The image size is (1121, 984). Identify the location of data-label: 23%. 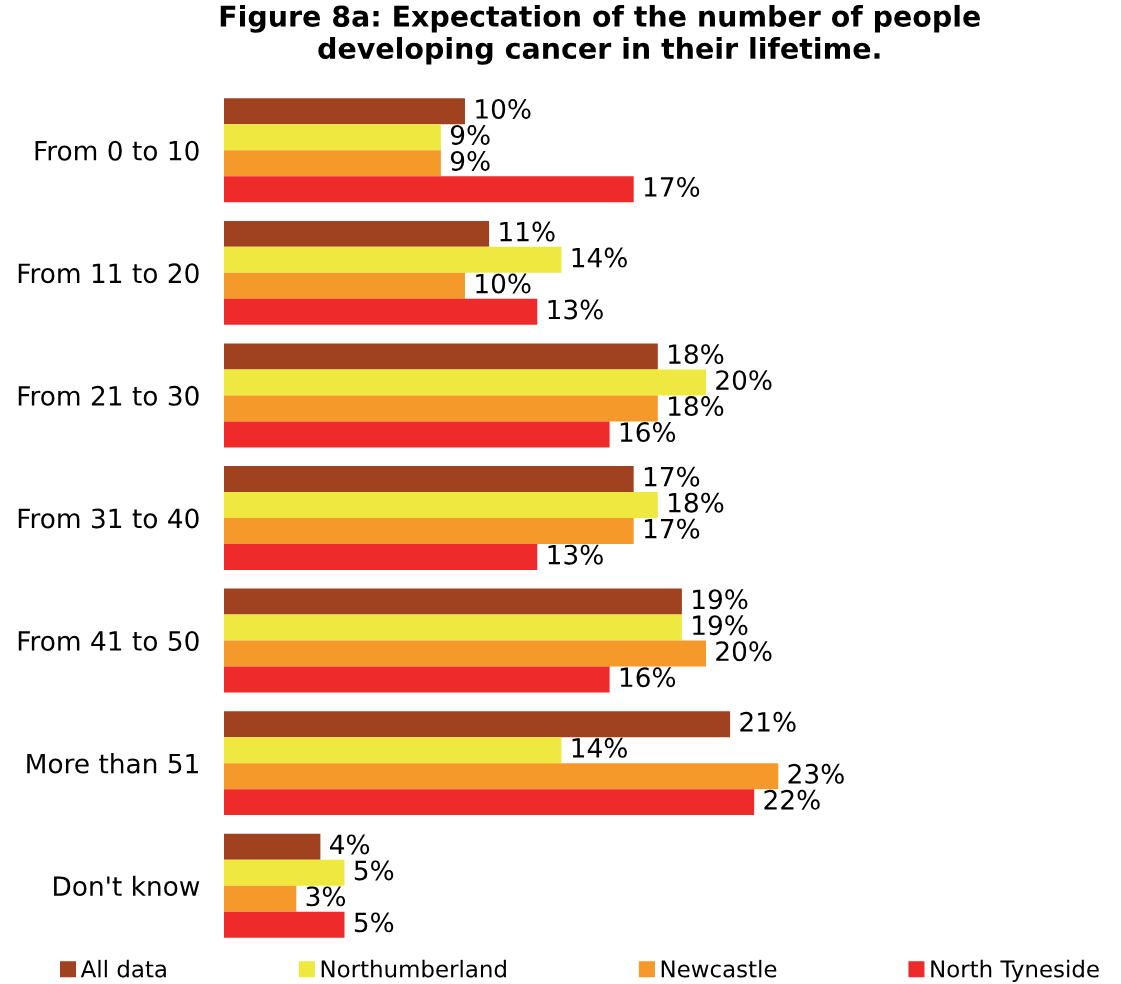
(816, 773).